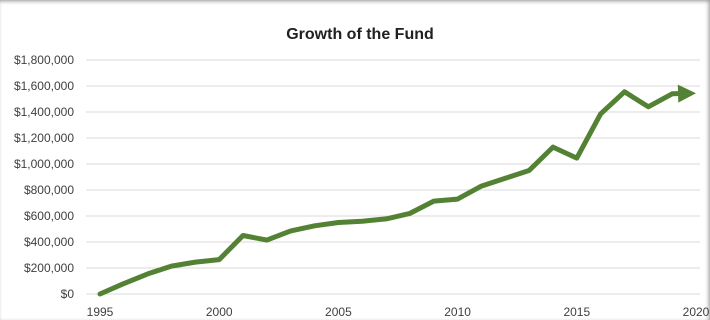 The image size is (710, 320). What do you see at coordinates (44, 86) in the screenshot?
I see `y-tick-label: $1,600,000` at bounding box center [44, 86].